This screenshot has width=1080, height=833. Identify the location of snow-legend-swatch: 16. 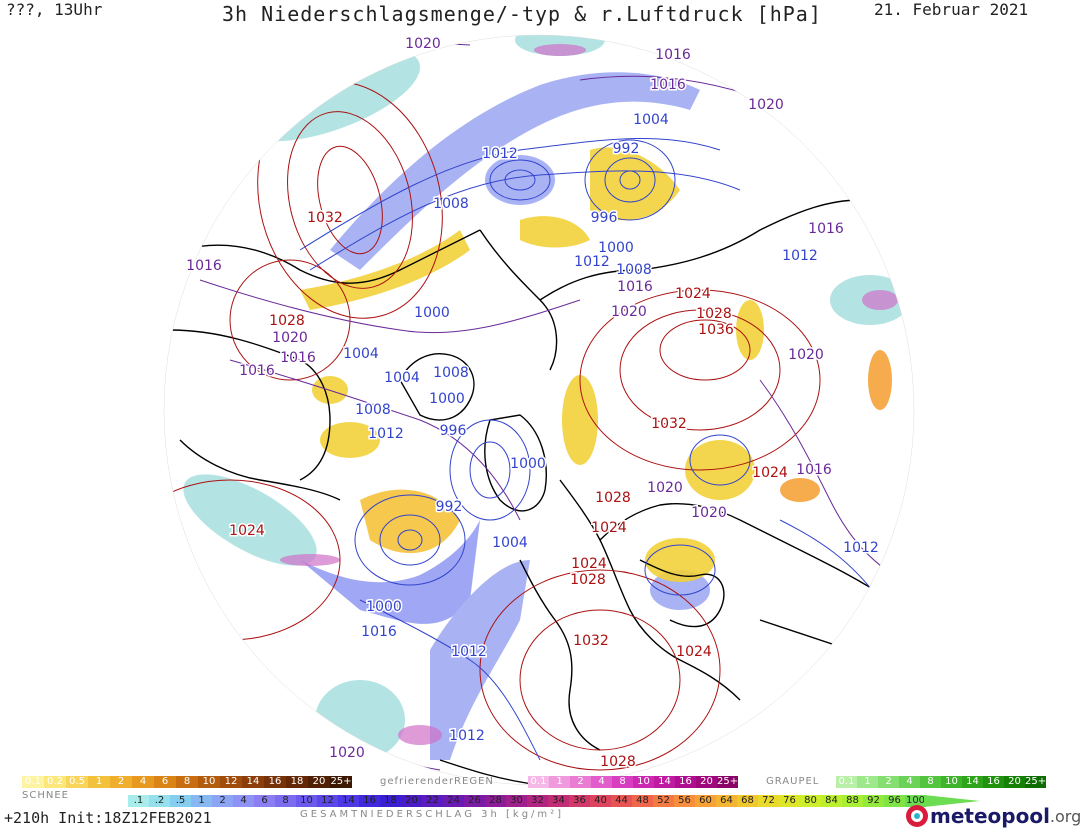
(275, 782).